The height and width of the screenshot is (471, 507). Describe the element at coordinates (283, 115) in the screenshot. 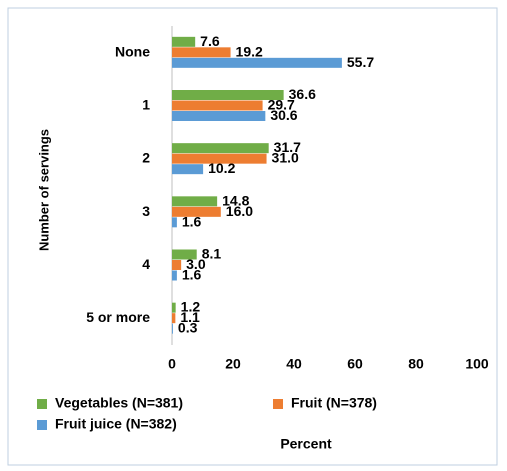

I see `value-label: 30.6` at that location.